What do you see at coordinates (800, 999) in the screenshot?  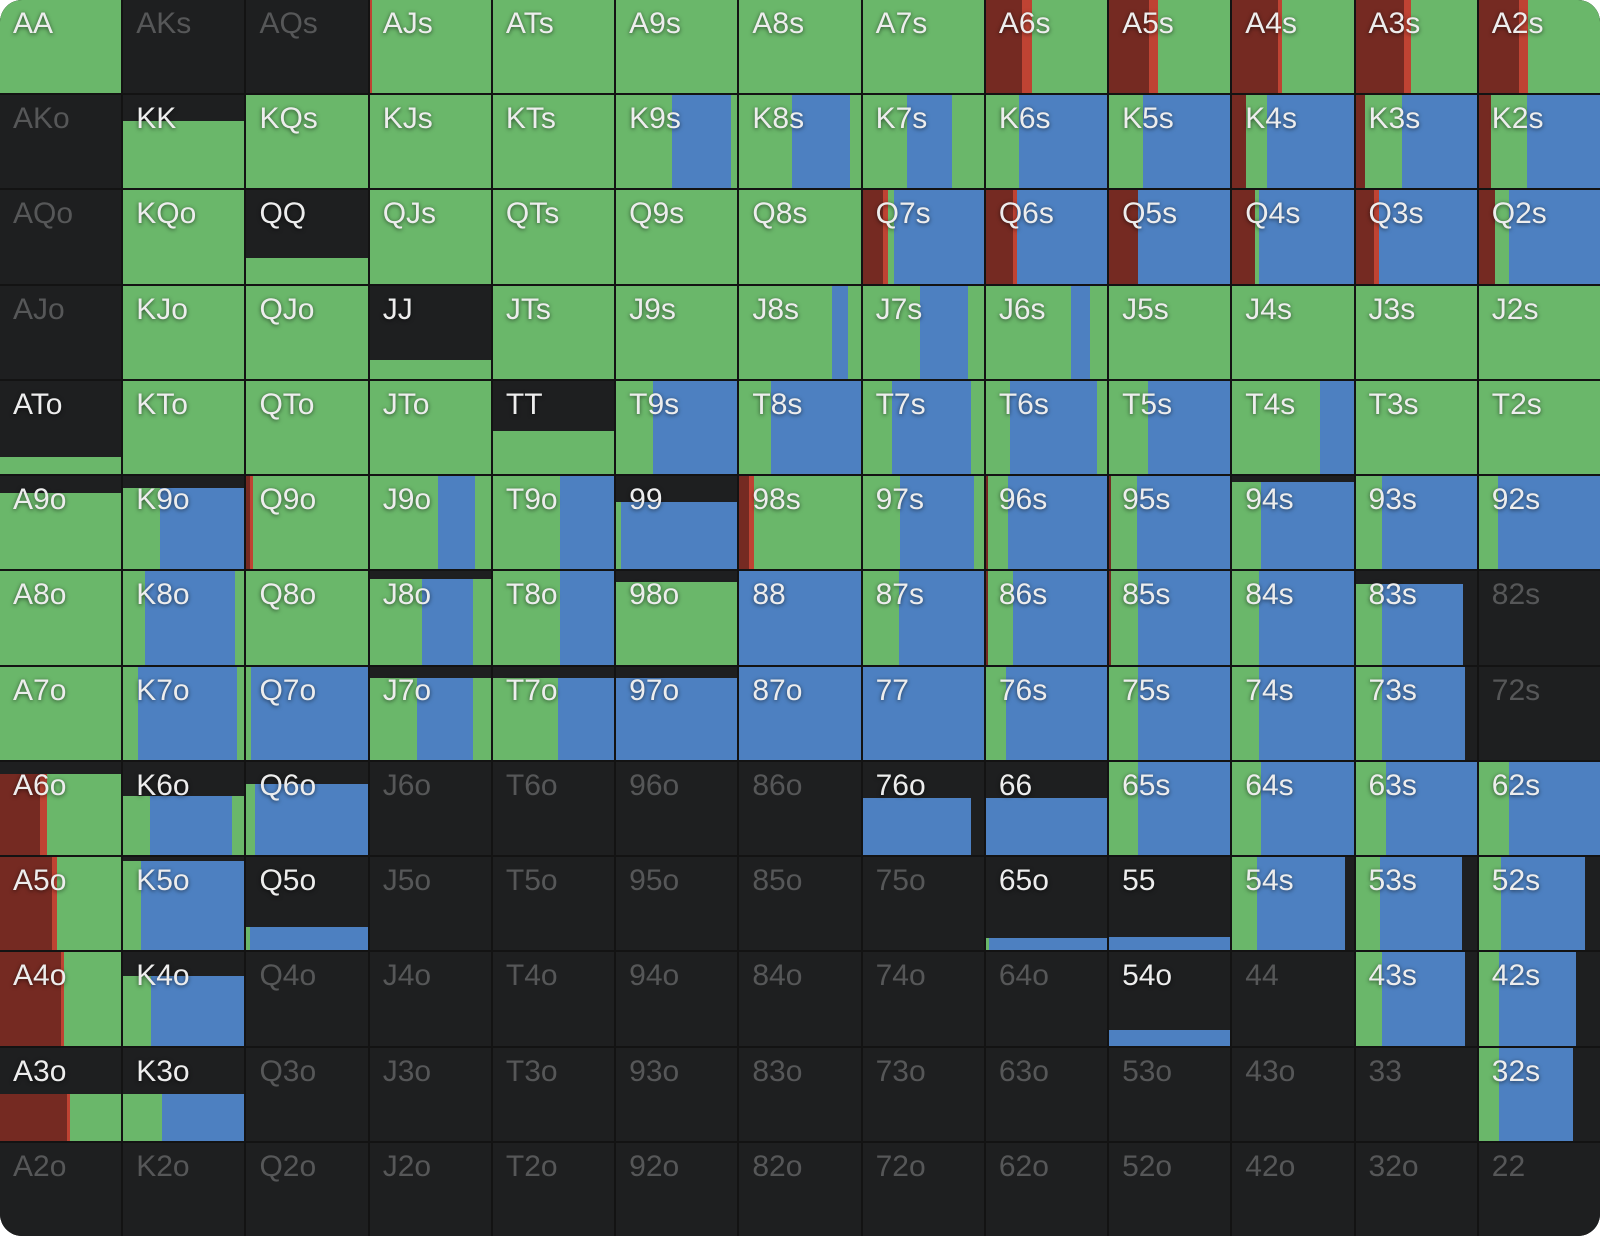 I see `cell-84o: 84o` at bounding box center [800, 999].